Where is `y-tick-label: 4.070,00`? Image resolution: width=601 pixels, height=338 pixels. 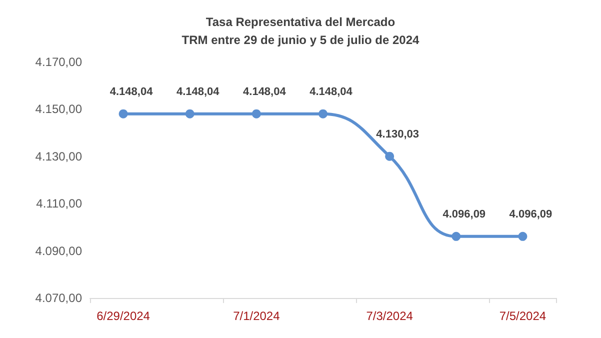 y-tick-label: 4.070,00 is located at coordinates (58, 298).